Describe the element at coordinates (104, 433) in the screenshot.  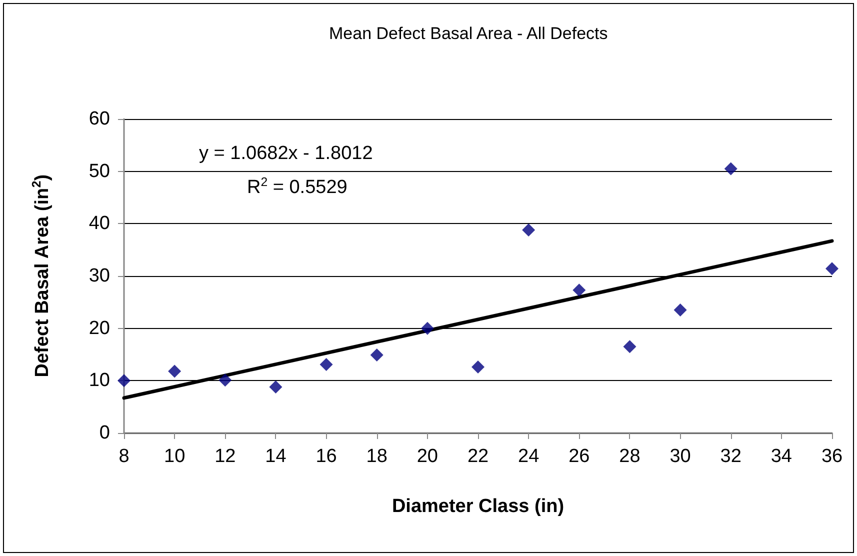
I see `y-tick-label: 0` at that location.